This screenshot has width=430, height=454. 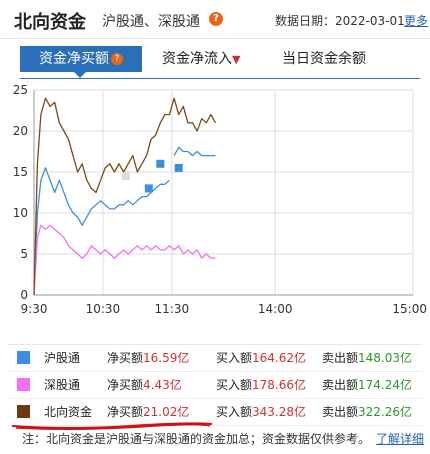 What do you see at coordinates (24, 254) in the screenshot?
I see `y-tick-label: 5` at bounding box center [24, 254].